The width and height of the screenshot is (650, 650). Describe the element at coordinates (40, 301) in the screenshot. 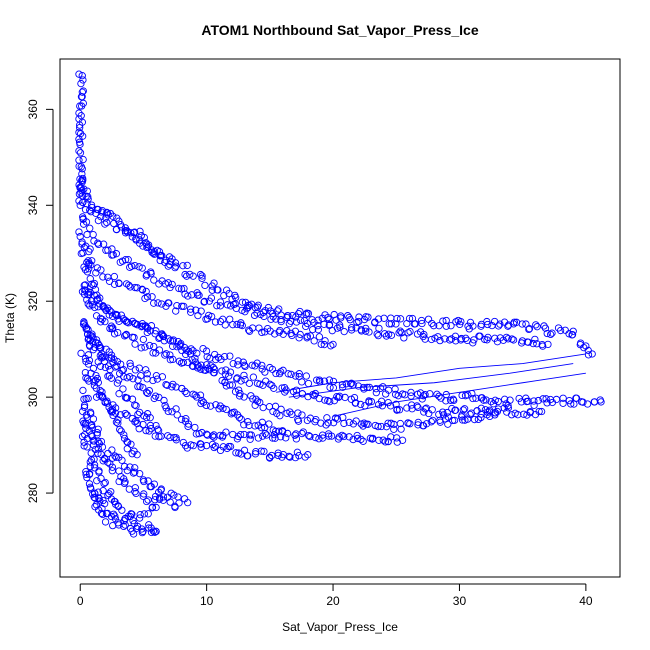

I see `y-axis: 280 300 320 340 360` at that location.